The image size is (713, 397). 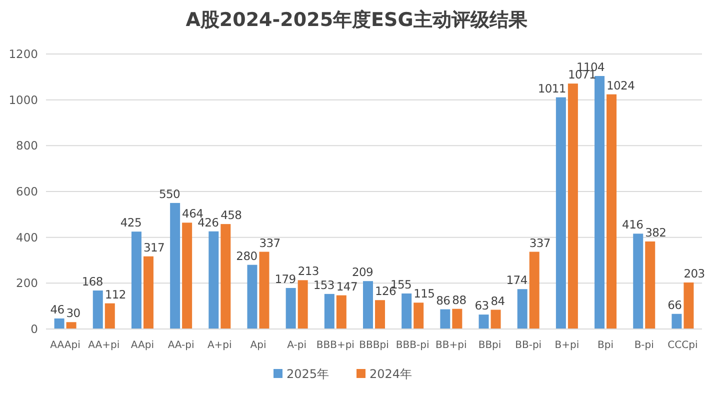 I want to click on data-label: 416, so click(x=633, y=225).